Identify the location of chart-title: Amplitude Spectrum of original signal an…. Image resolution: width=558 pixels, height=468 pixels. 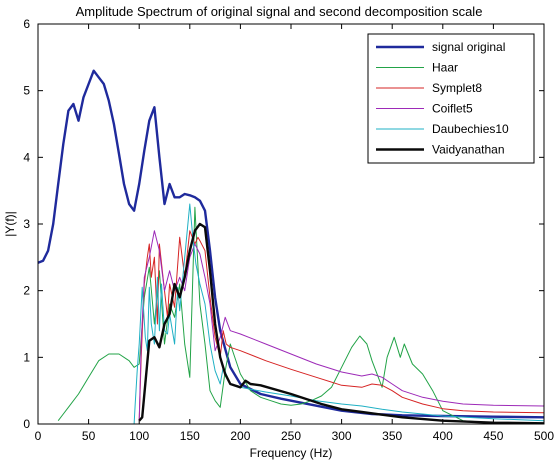
(279, 11).